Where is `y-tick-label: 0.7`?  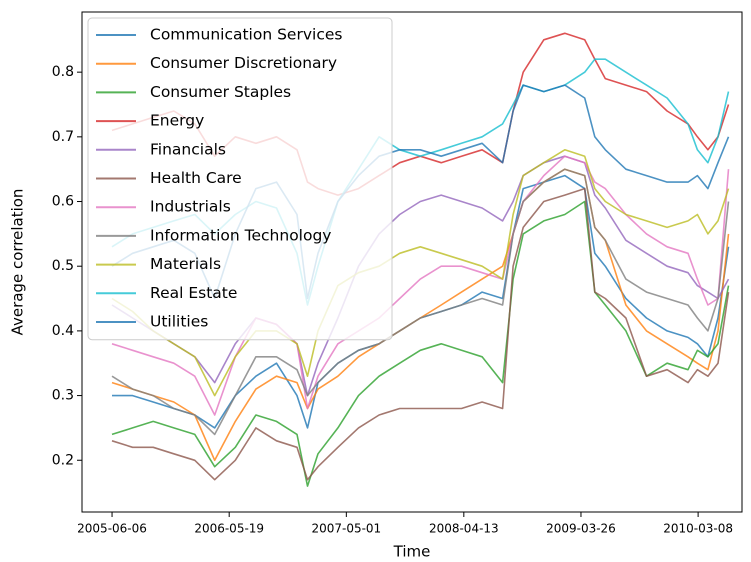 y-tick-label: 0.7 is located at coordinates (63, 137).